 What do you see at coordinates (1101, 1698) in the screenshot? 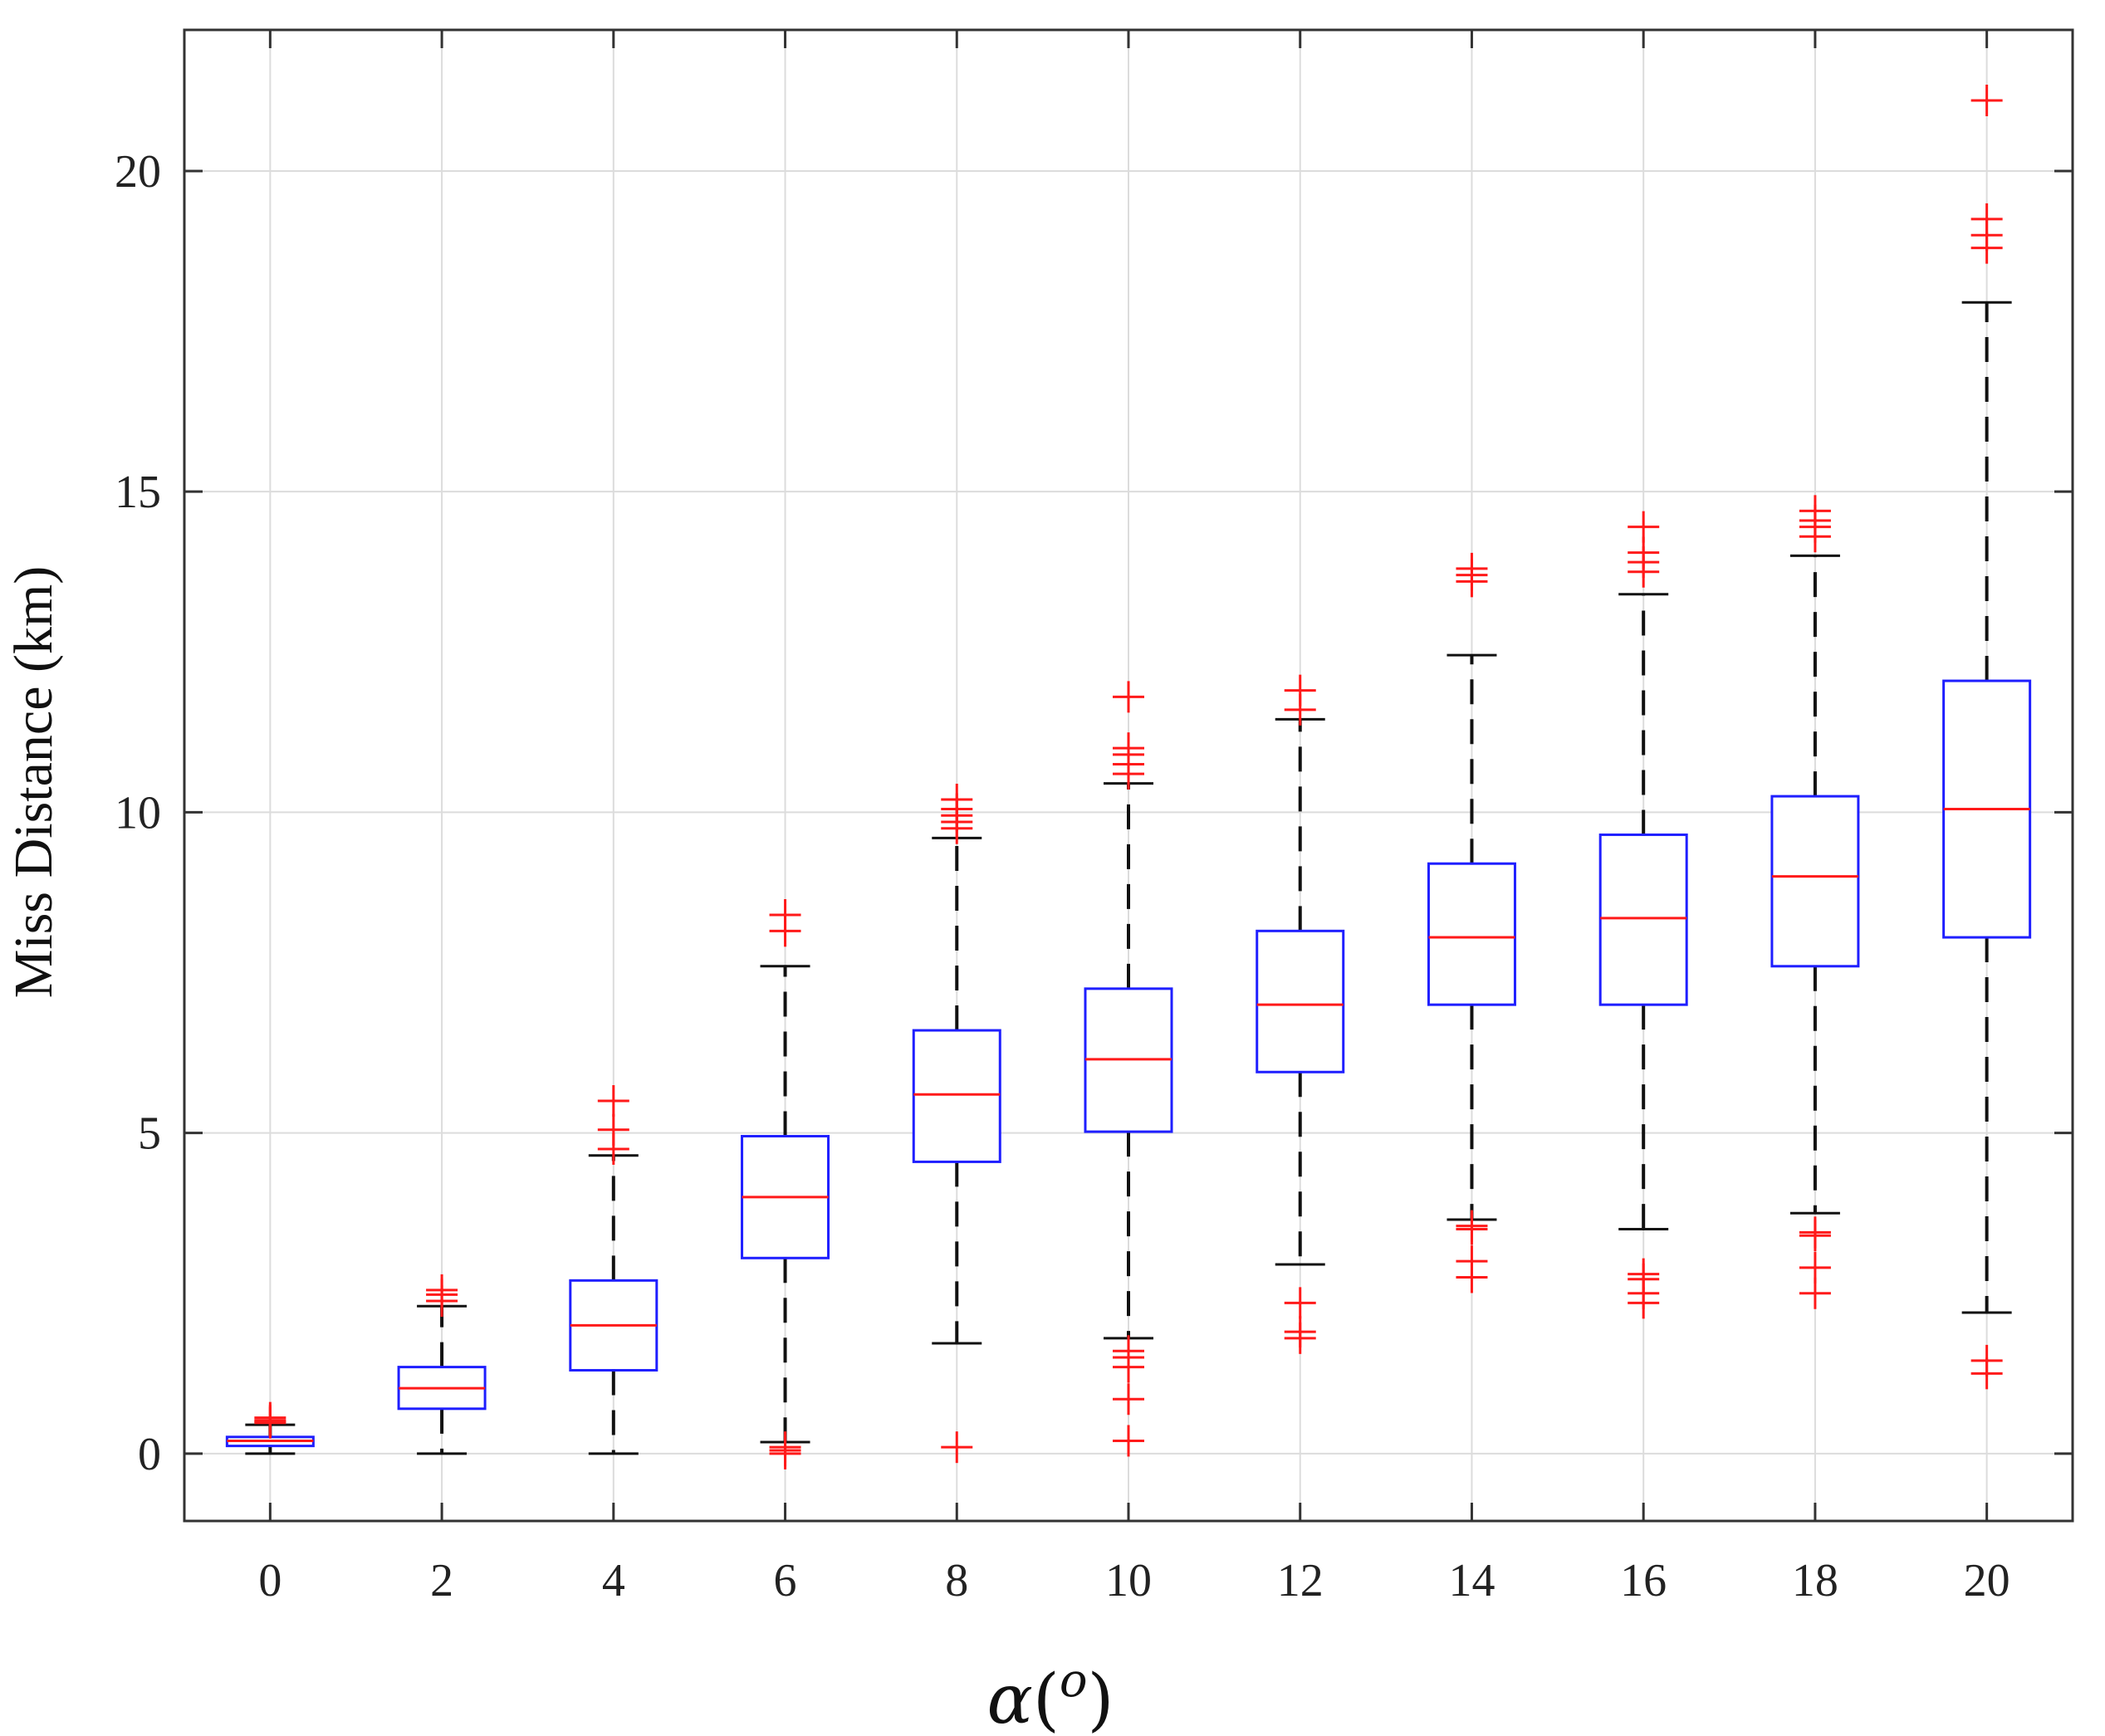
I see `x-axis-label-close: )` at bounding box center [1101, 1698].